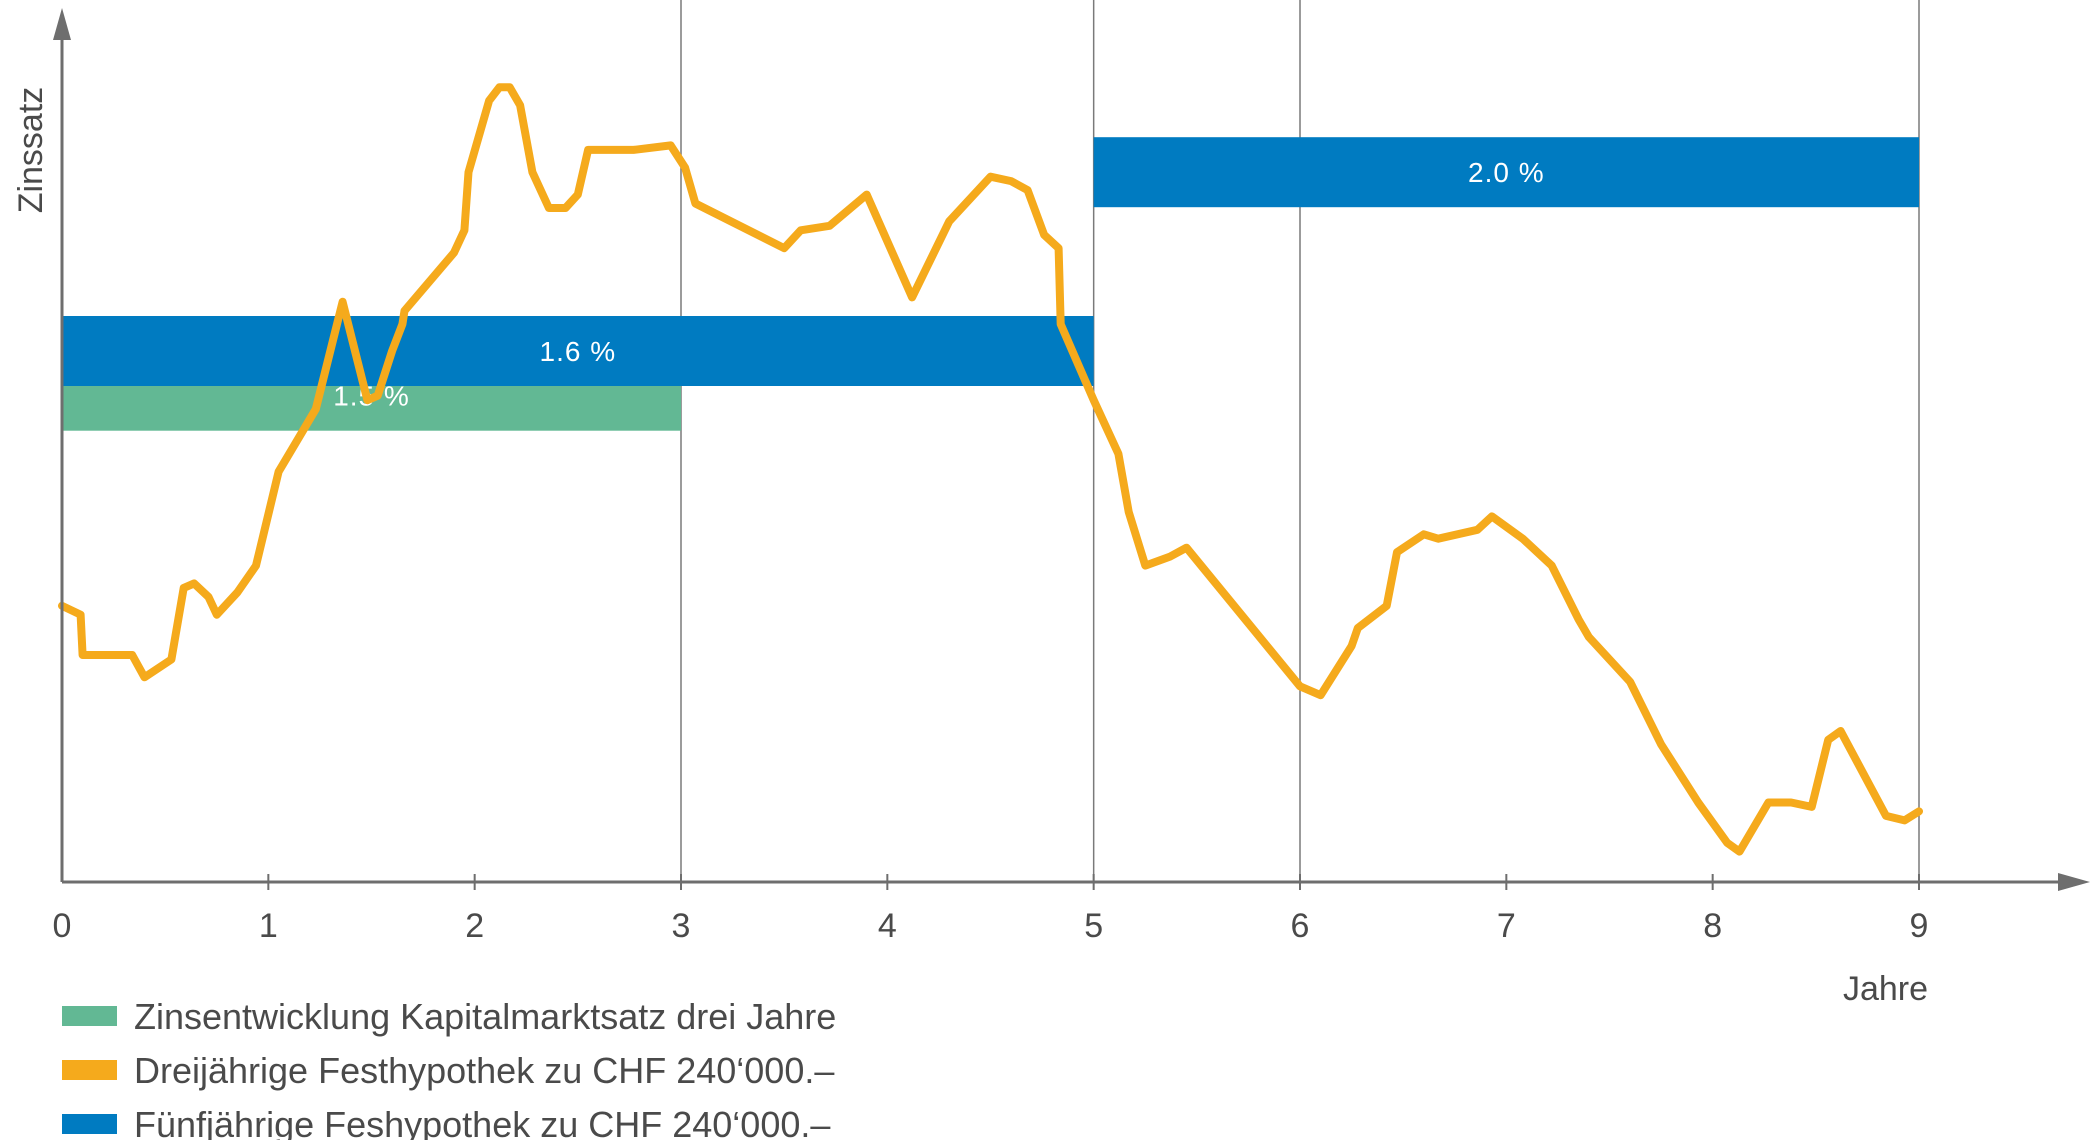 This screenshot has width=2098, height=1140. What do you see at coordinates (2074, 882) in the screenshot?
I see `x-axis-arrow-icon` at bounding box center [2074, 882].